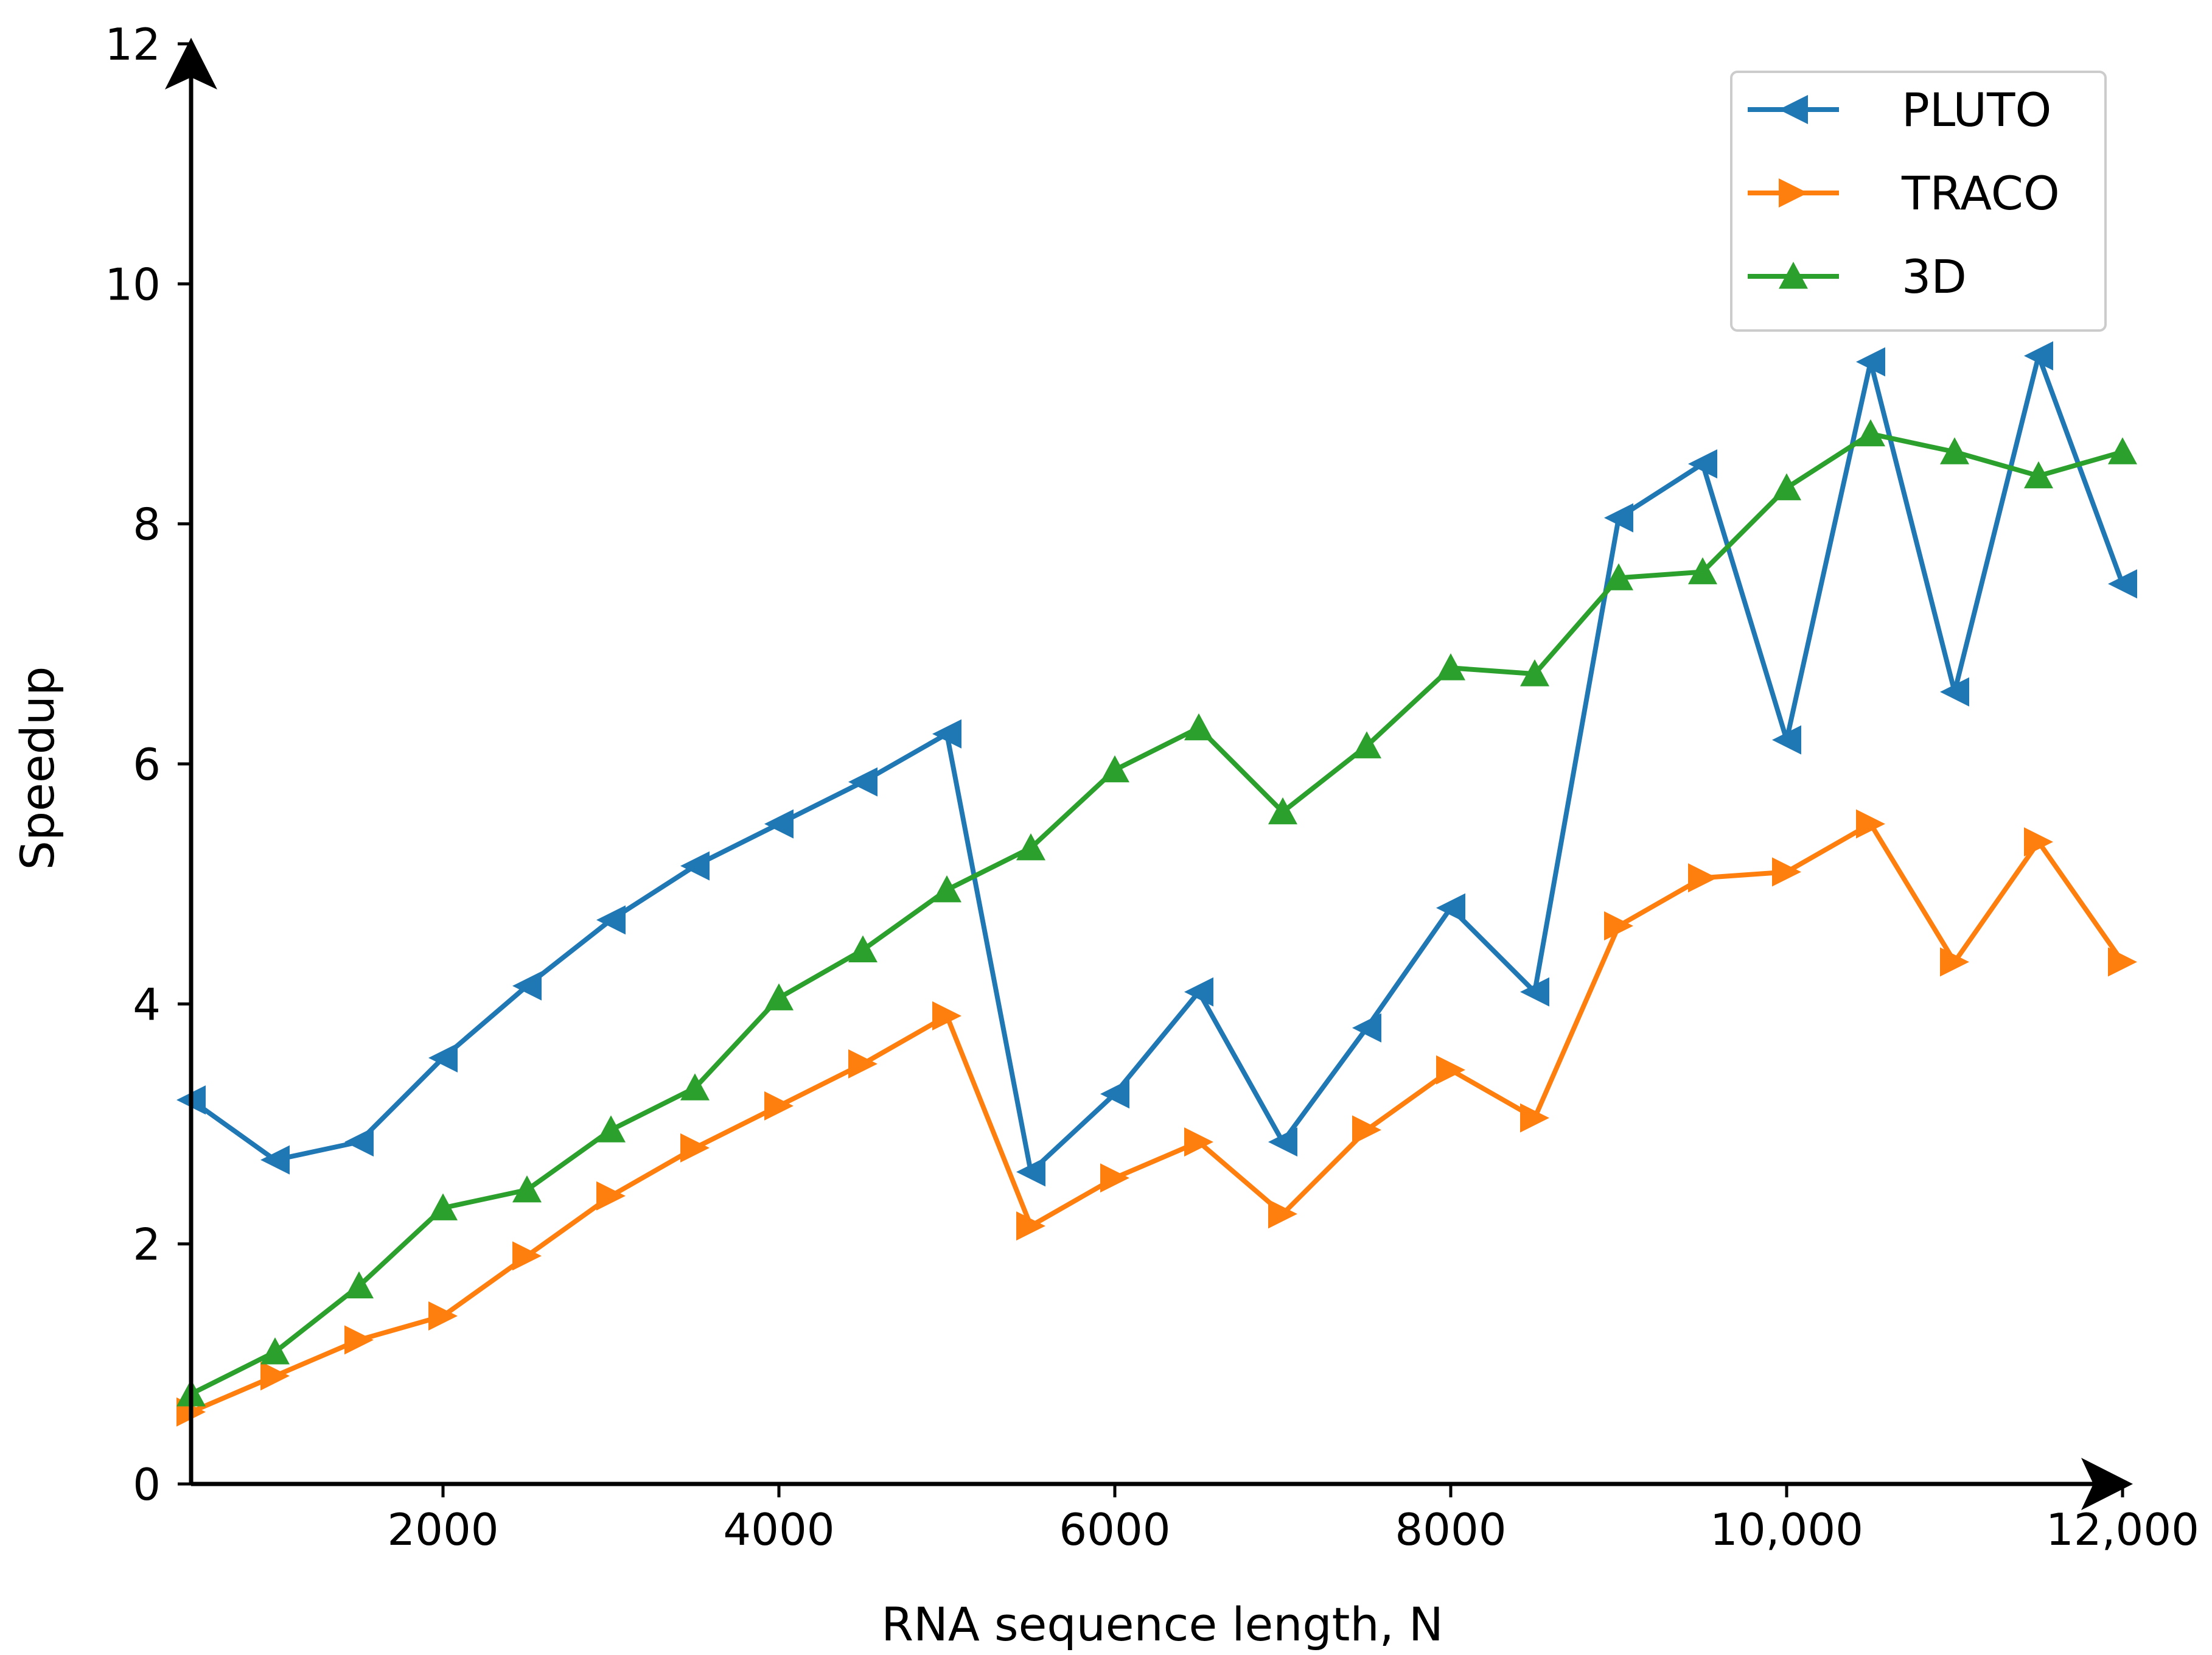 The height and width of the screenshot is (1655, 2212). I want to click on x-axis-label: RNA sequence length, N, so click(1162, 1624).